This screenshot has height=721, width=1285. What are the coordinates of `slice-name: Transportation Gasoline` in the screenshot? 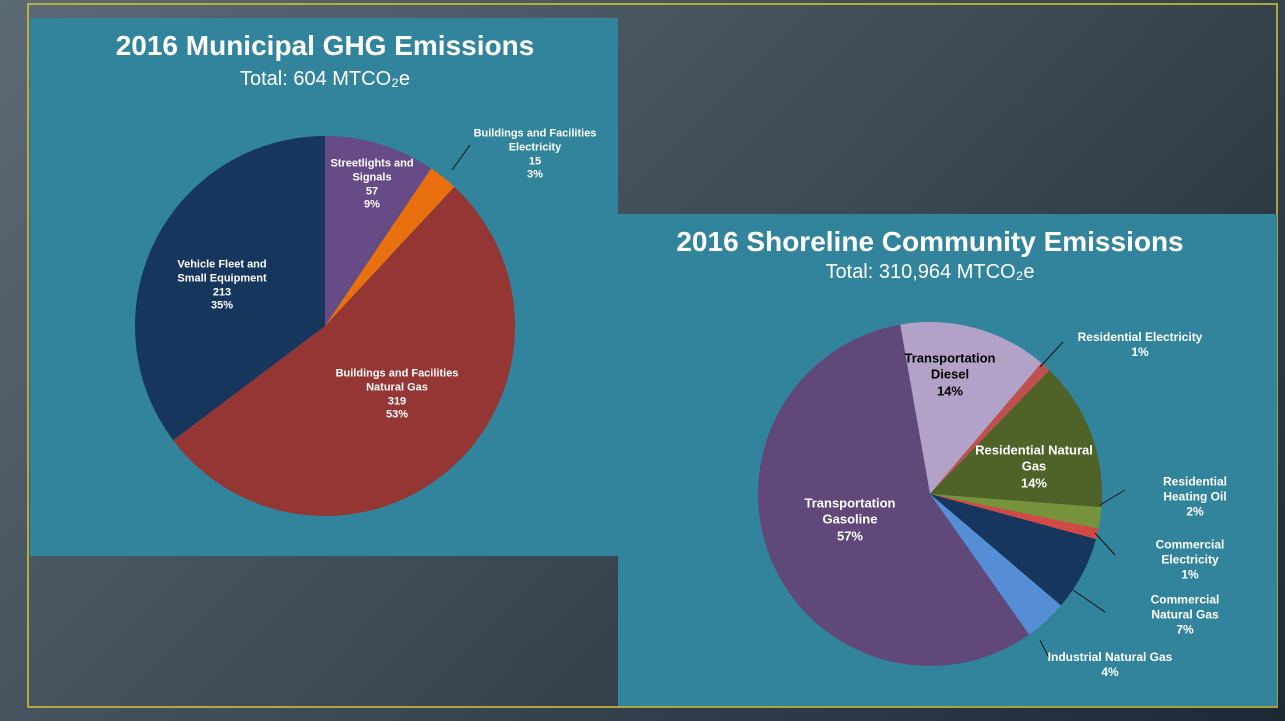 It's located at (850, 511).